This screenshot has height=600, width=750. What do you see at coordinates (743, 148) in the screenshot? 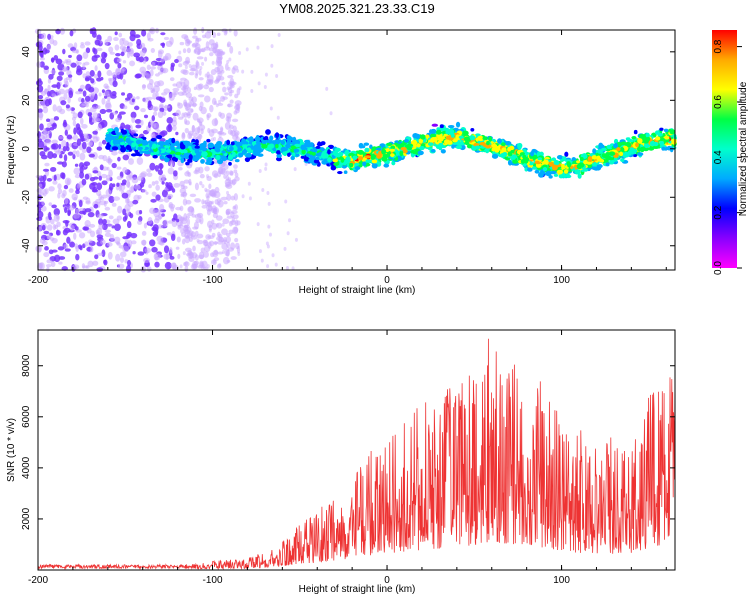
I see `colorbar-label: Normalized spectral amplitude` at bounding box center [743, 148].